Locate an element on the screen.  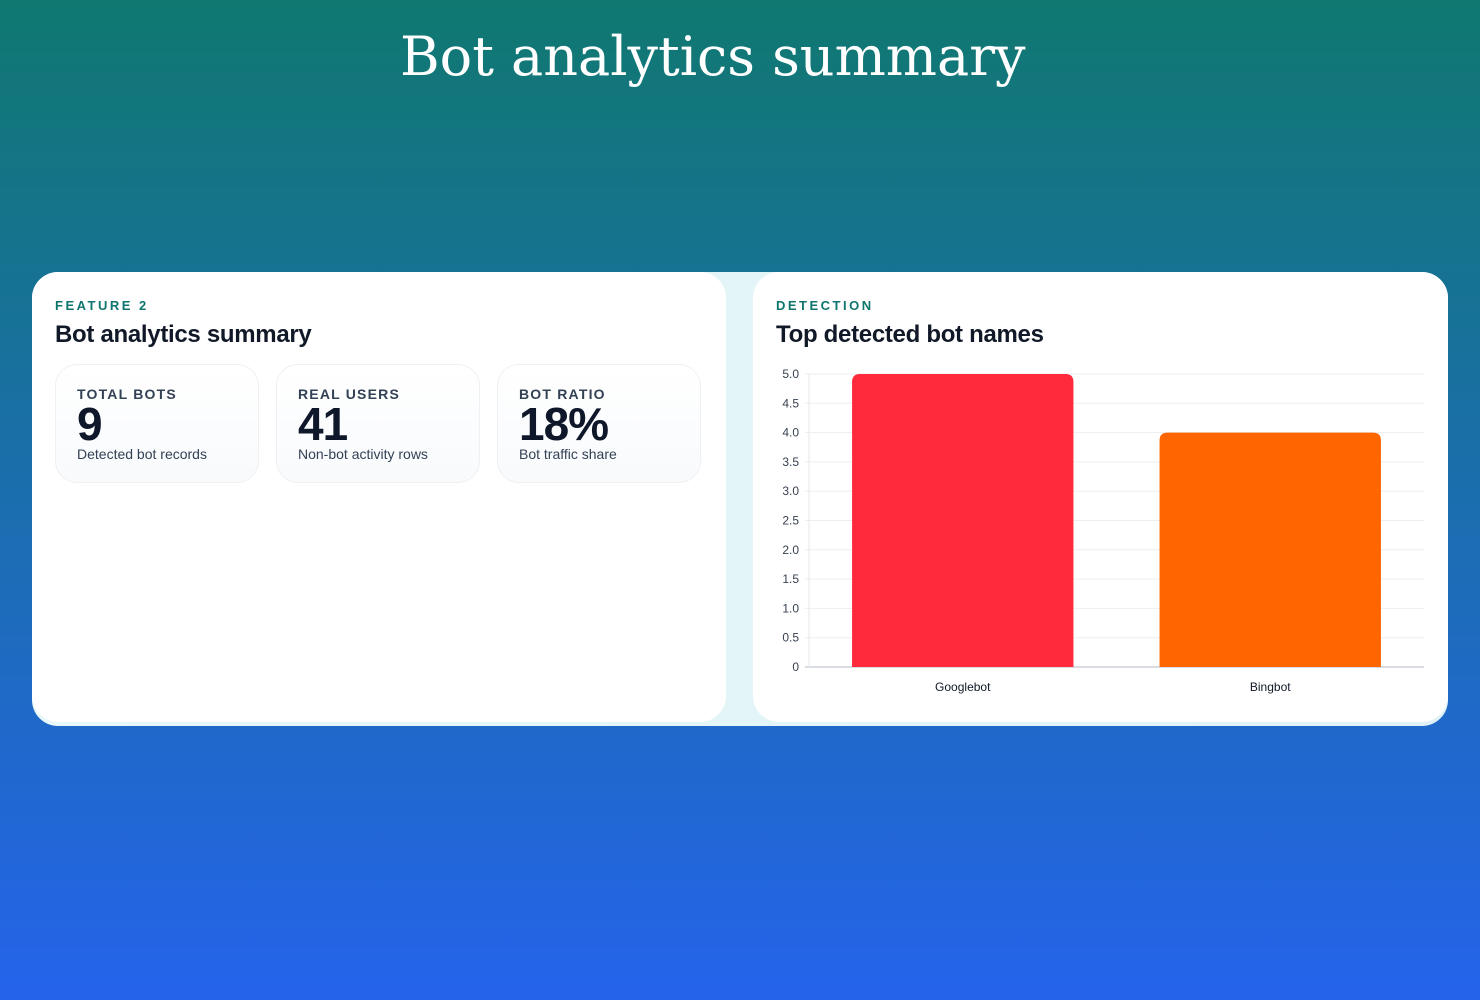
page-title: Bot analytics summary is located at coordinates (713, 56).